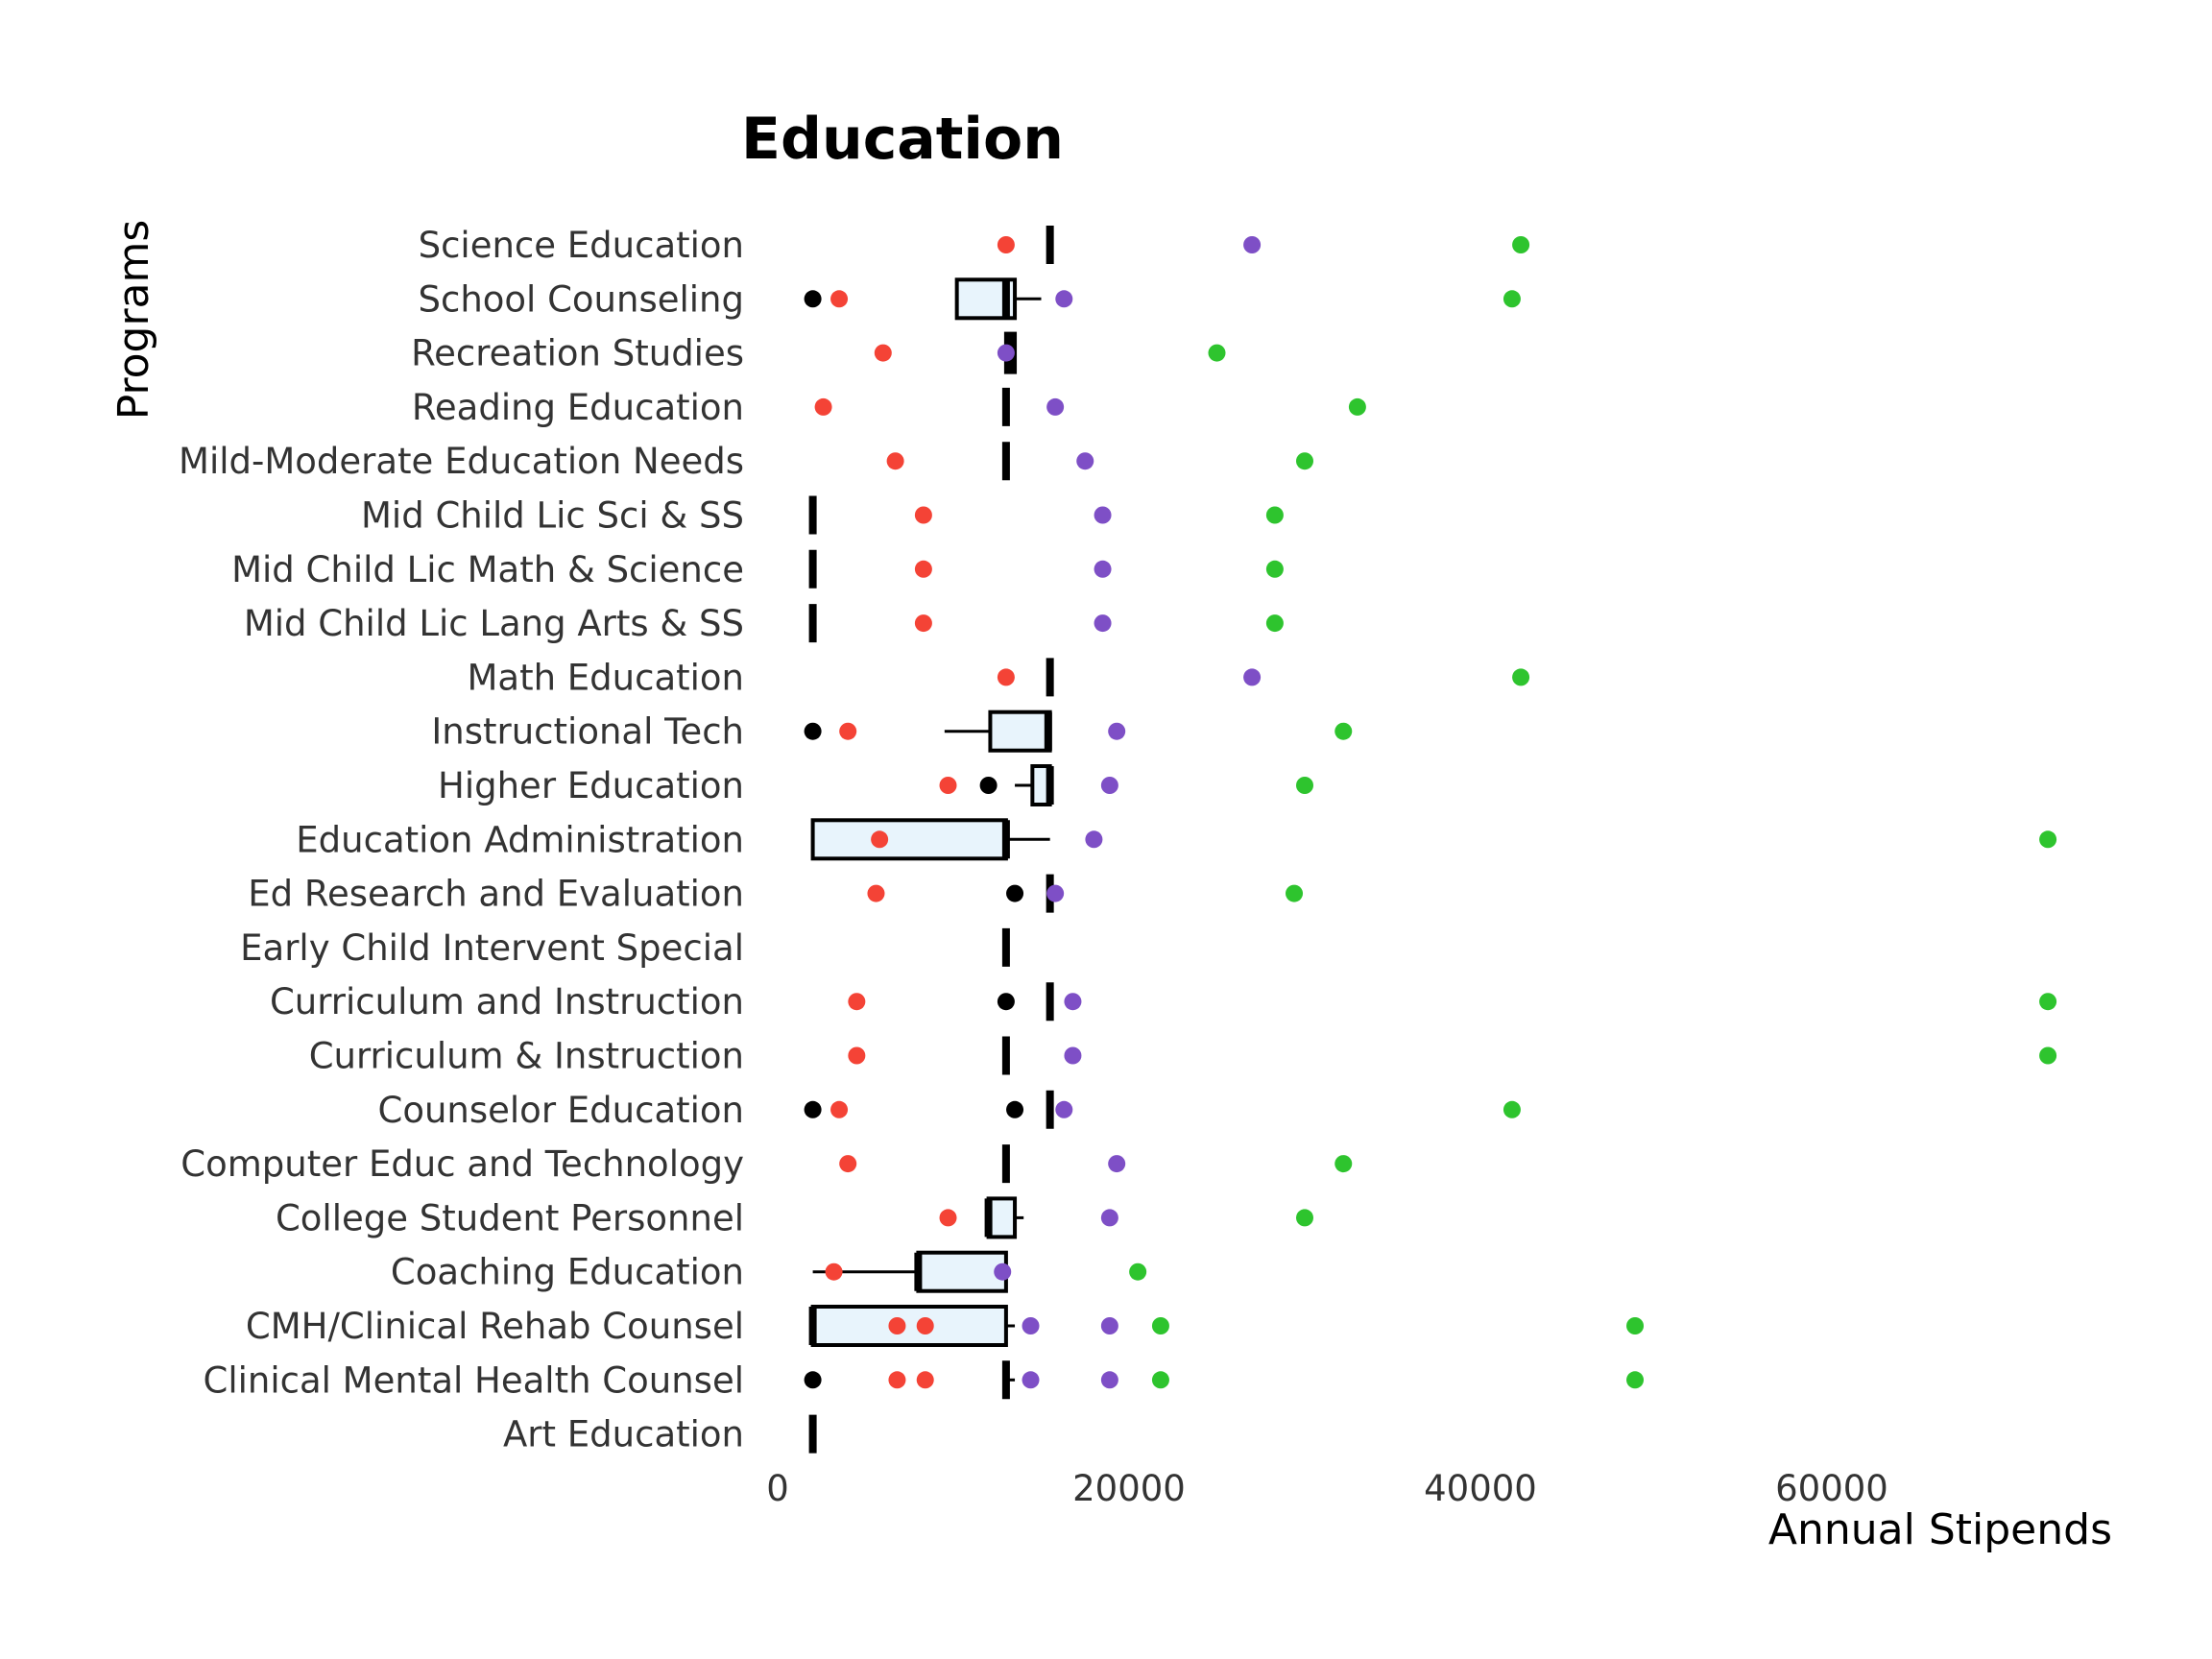  What do you see at coordinates (510, 1217) in the screenshot?
I see `y-tick-label: College Student Personnel` at bounding box center [510, 1217].